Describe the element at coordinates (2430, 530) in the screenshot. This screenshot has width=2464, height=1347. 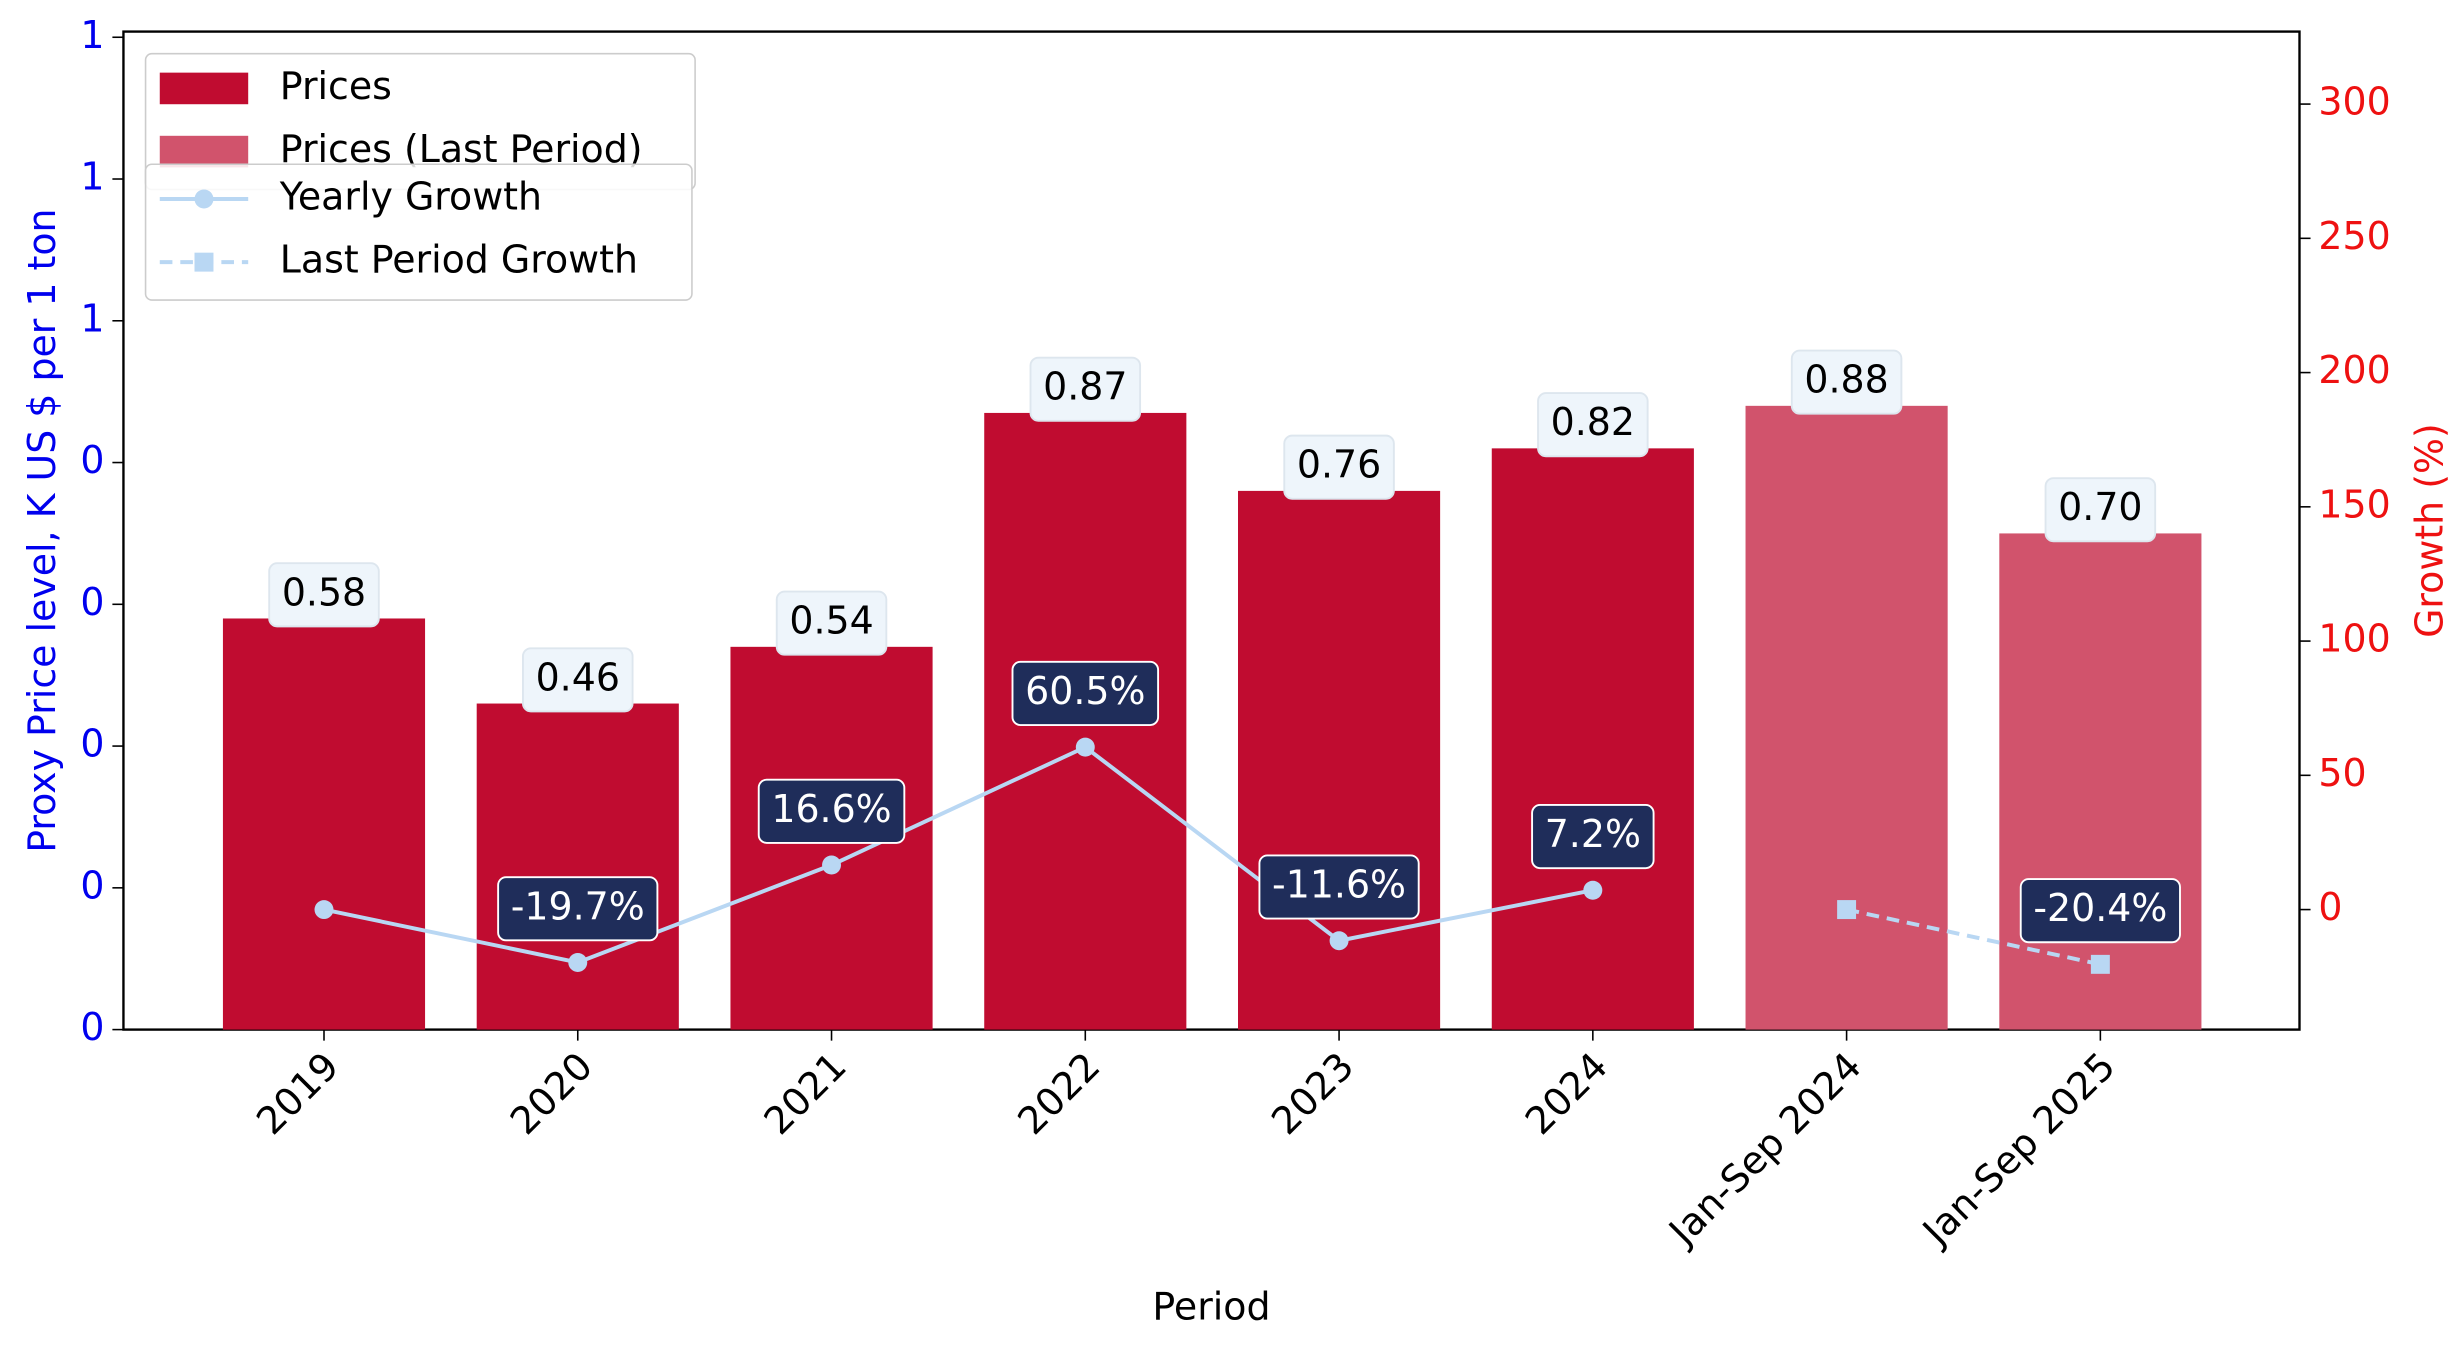
I see `y2-axis-label: Growth (%)` at that location.